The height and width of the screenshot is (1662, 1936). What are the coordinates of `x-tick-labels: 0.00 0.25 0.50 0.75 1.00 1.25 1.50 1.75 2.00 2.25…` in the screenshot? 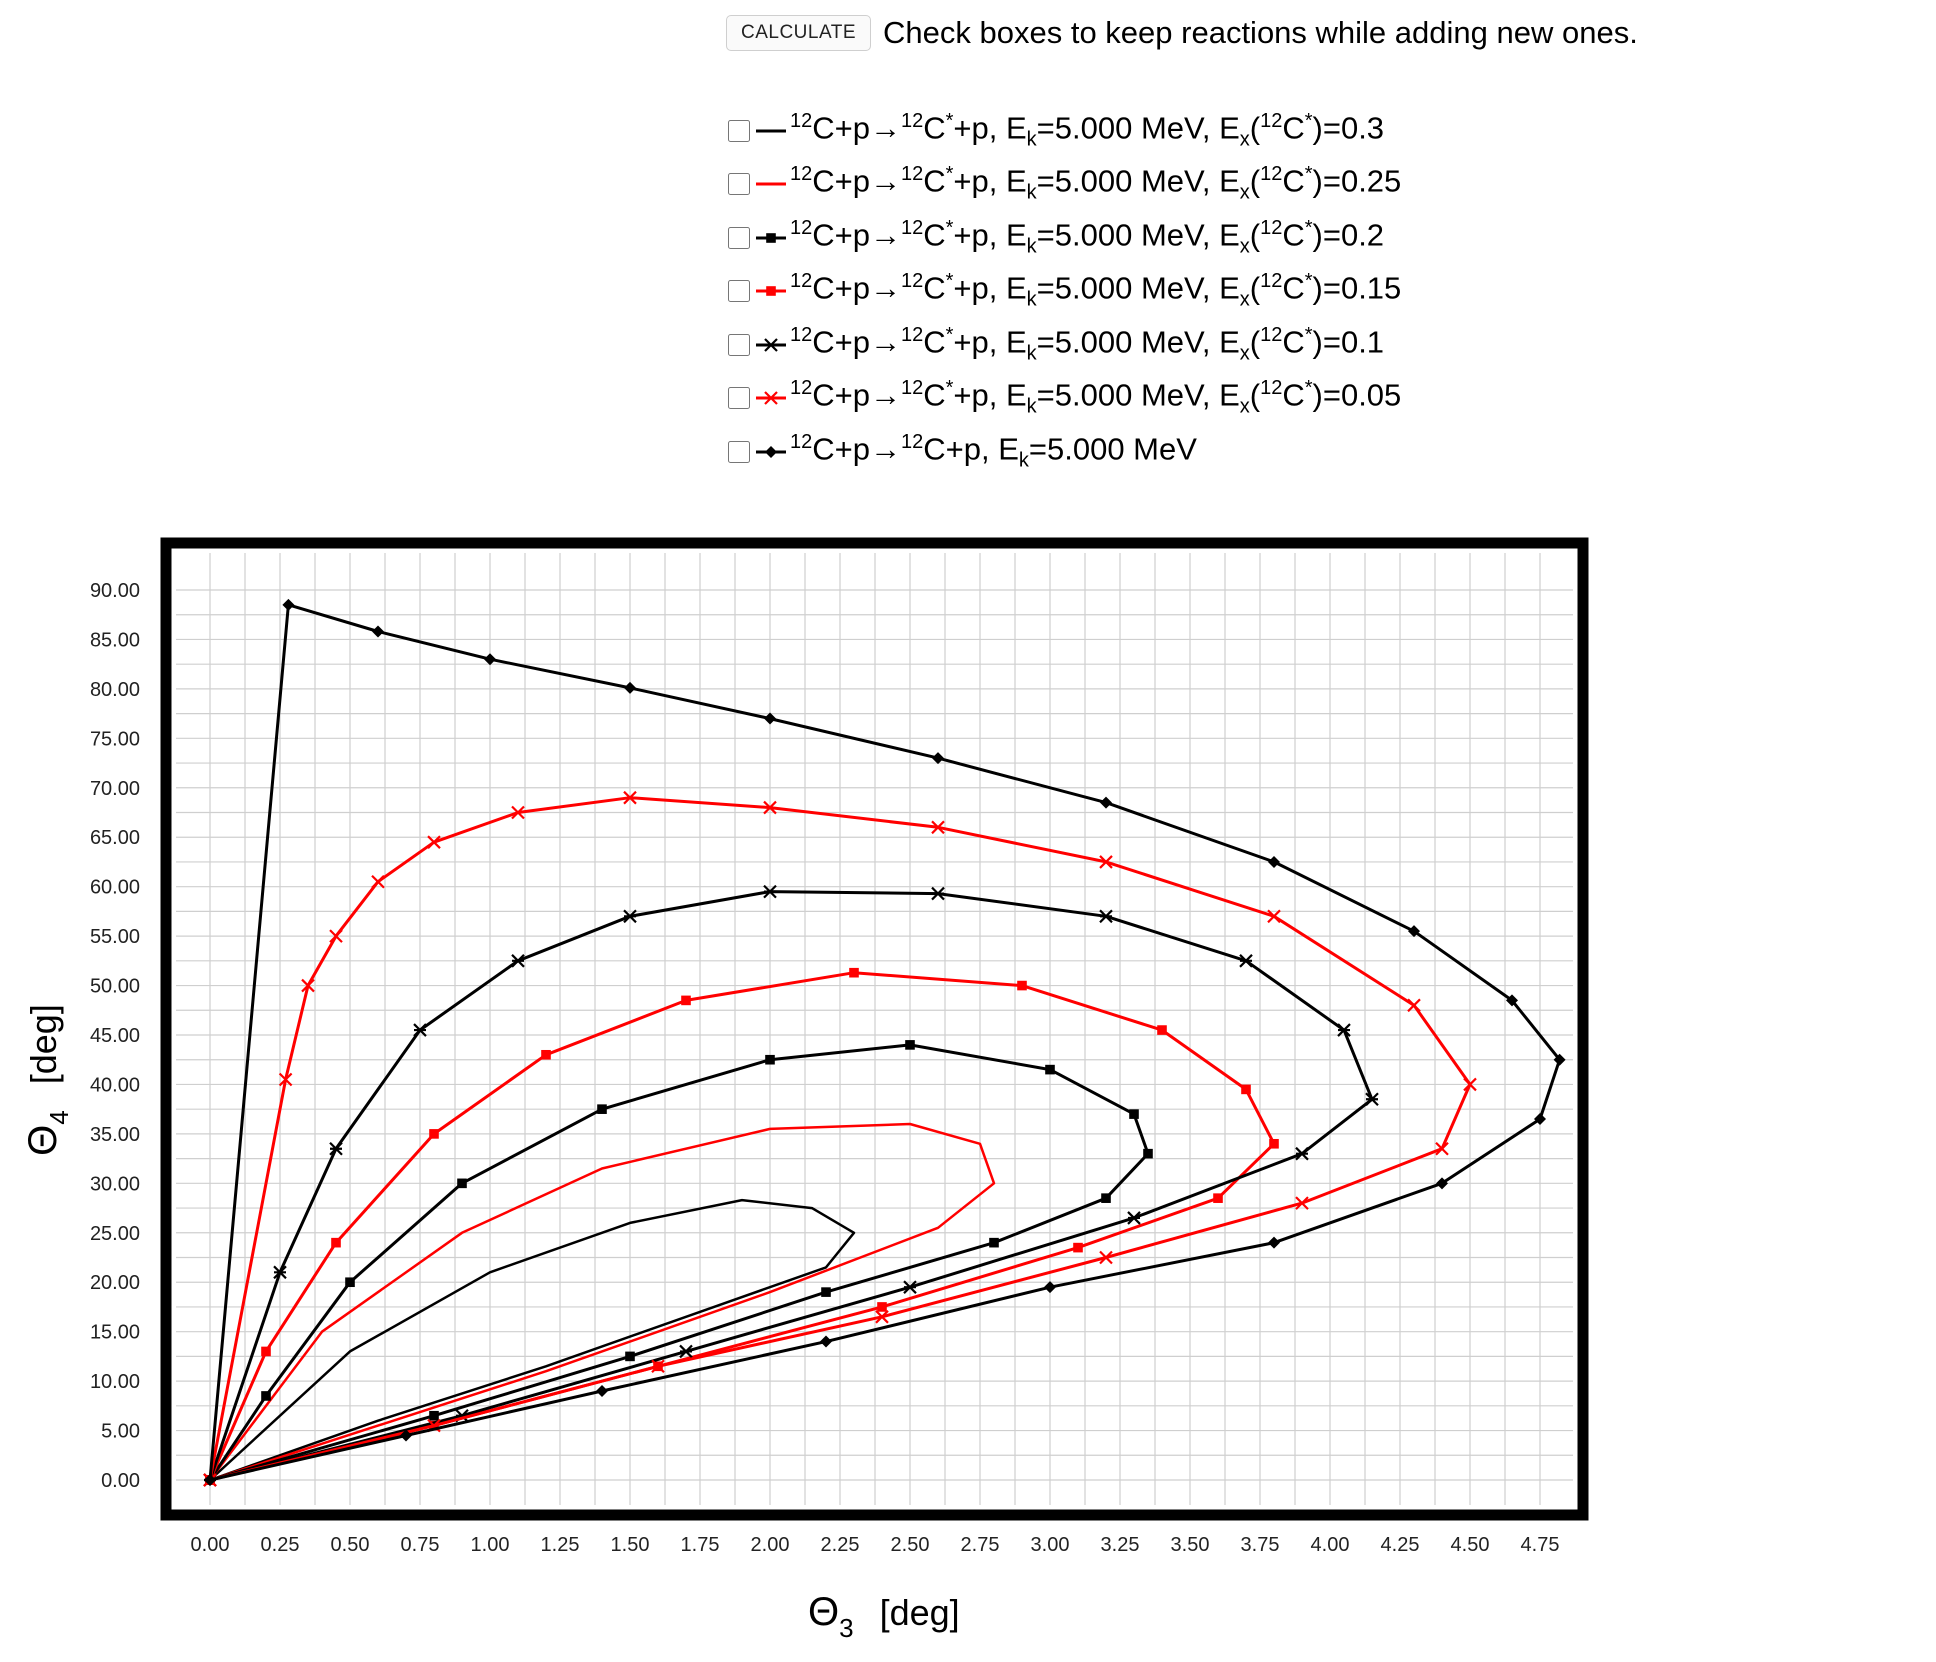 It's located at (875, 1545).